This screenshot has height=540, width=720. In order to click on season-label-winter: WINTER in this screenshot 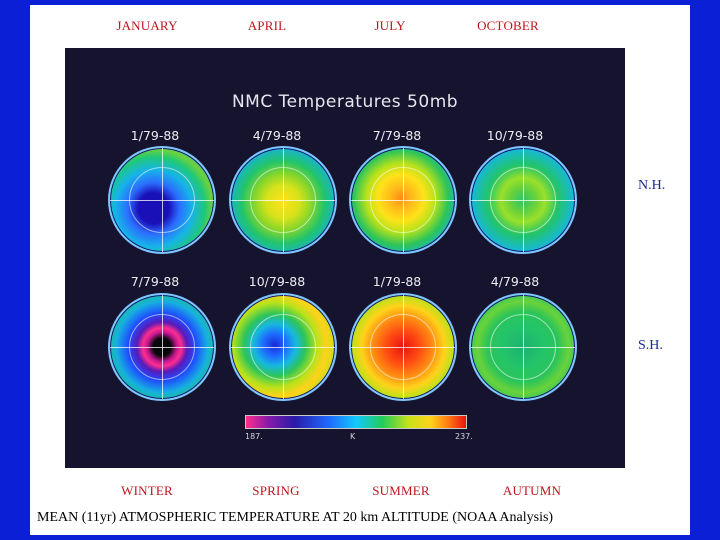, I will do `click(147, 490)`.